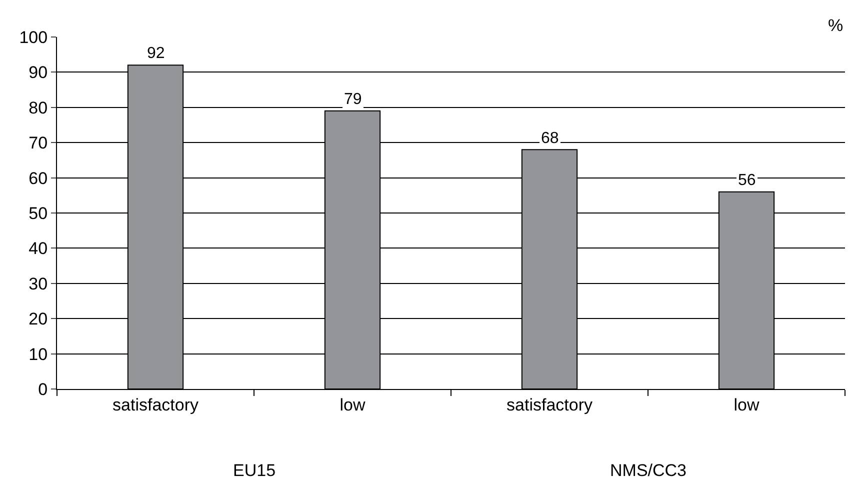 This screenshot has width=864, height=477. Describe the element at coordinates (38, 354) in the screenshot. I see `y-tick-label: 10` at that location.